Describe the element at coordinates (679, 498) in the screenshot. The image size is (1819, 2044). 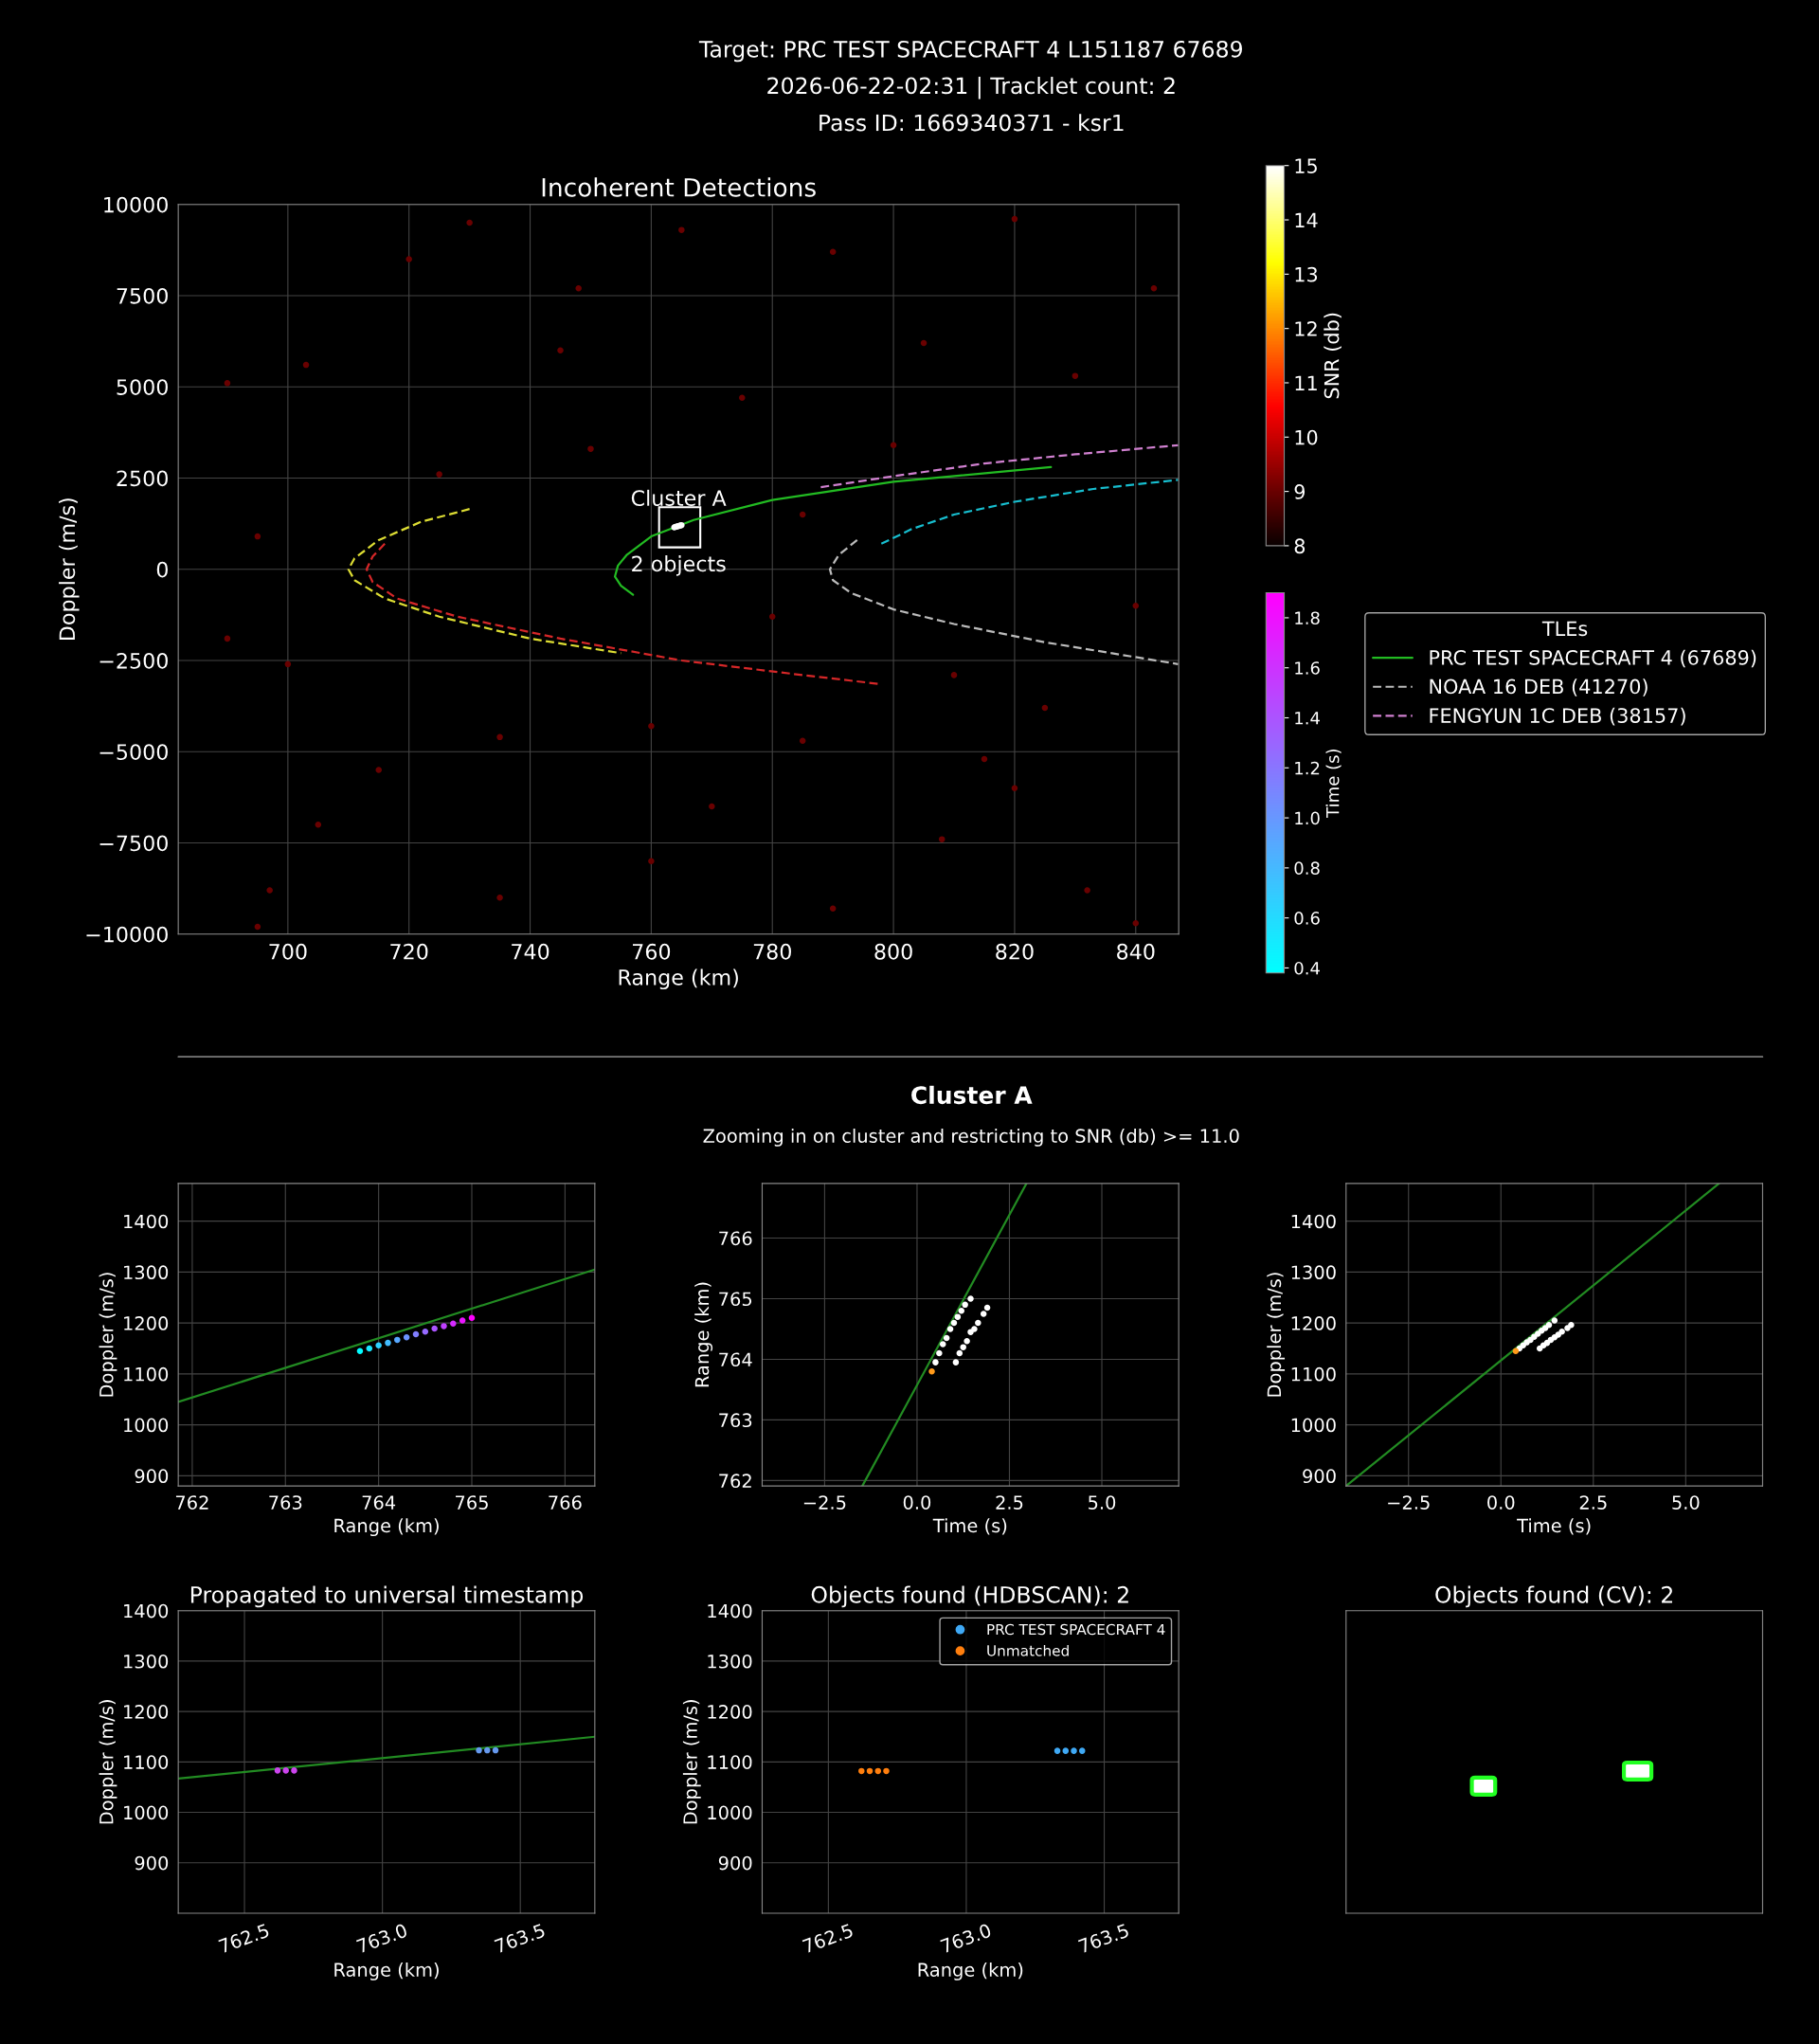
I see `annotation: Cluster A` at that location.